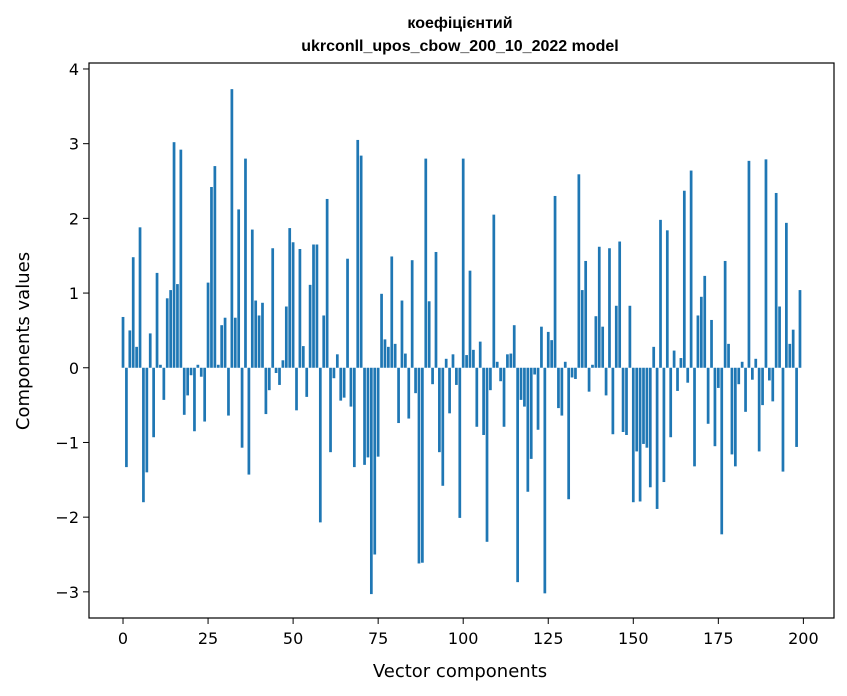  Describe the element at coordinates (208, 638) in the screenshot. I see `x-tick-label: 25` at that location.